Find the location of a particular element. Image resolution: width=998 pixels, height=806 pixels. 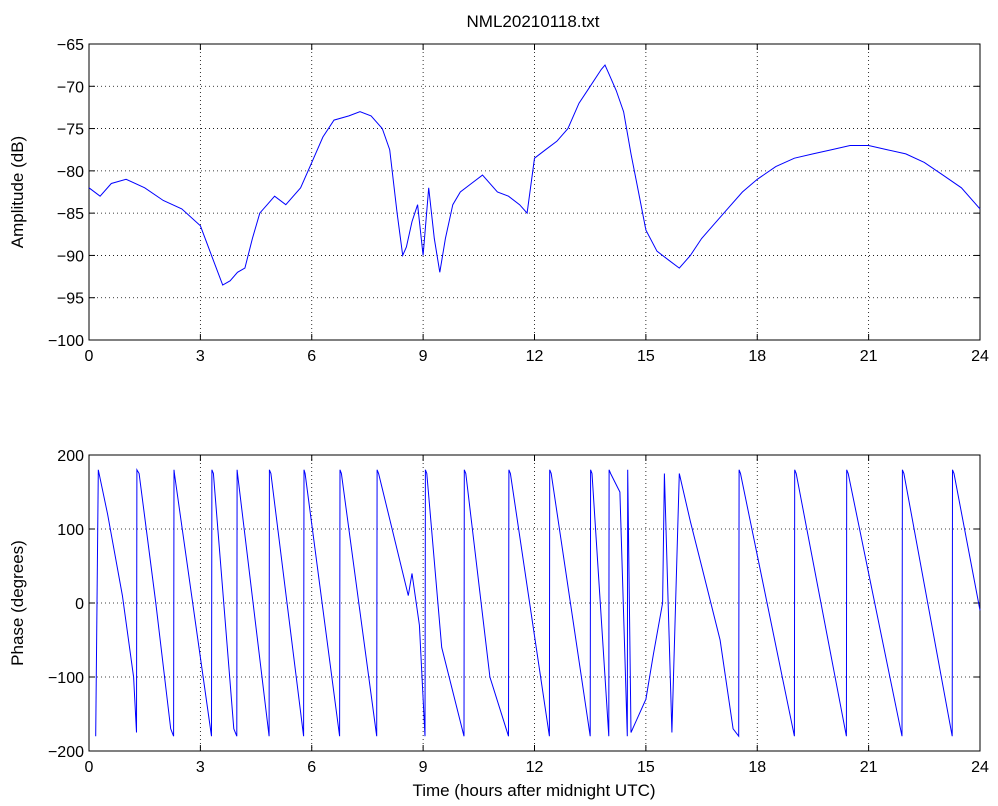

amplitude-x-tick-label: 0 is located at coordinates (89, 356).